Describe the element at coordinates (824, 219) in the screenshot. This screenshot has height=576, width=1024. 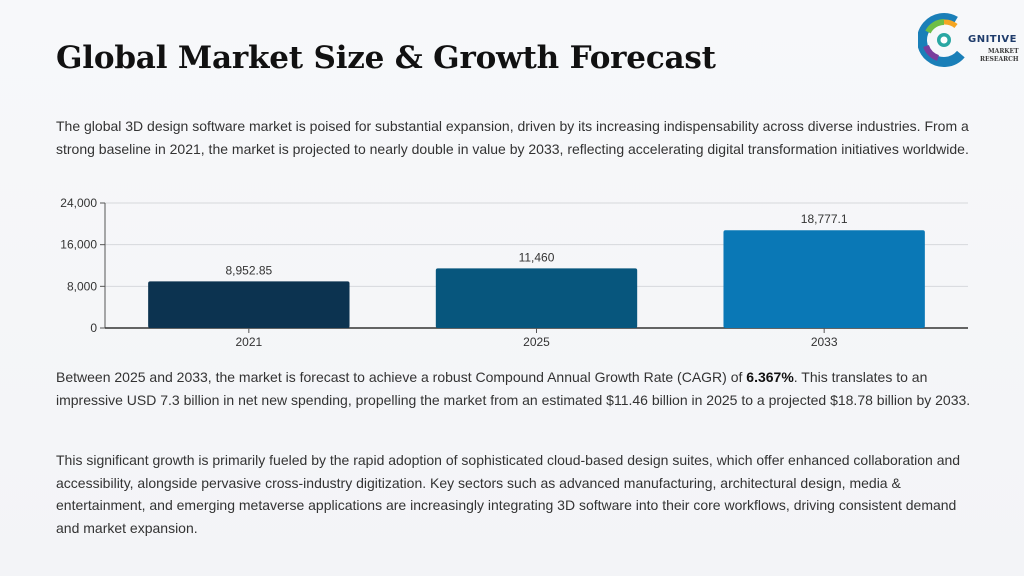
I see `bar-value-label: 18,777.1` at that location.